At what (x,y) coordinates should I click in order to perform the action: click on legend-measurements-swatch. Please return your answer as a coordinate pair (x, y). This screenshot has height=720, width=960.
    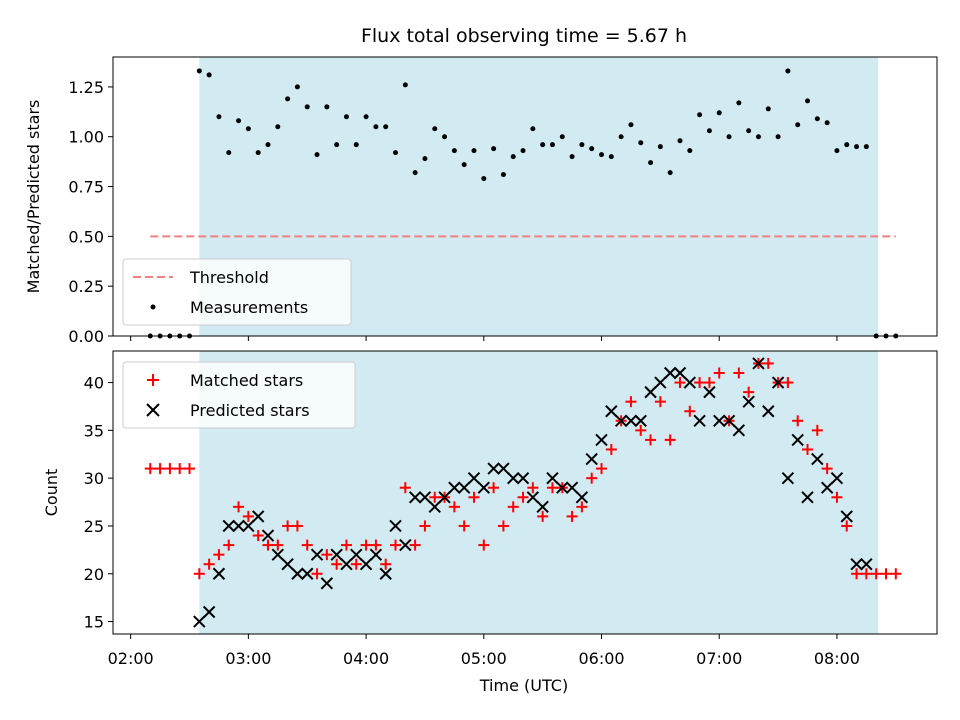
    Looking at the image, I should click on (153, 307).